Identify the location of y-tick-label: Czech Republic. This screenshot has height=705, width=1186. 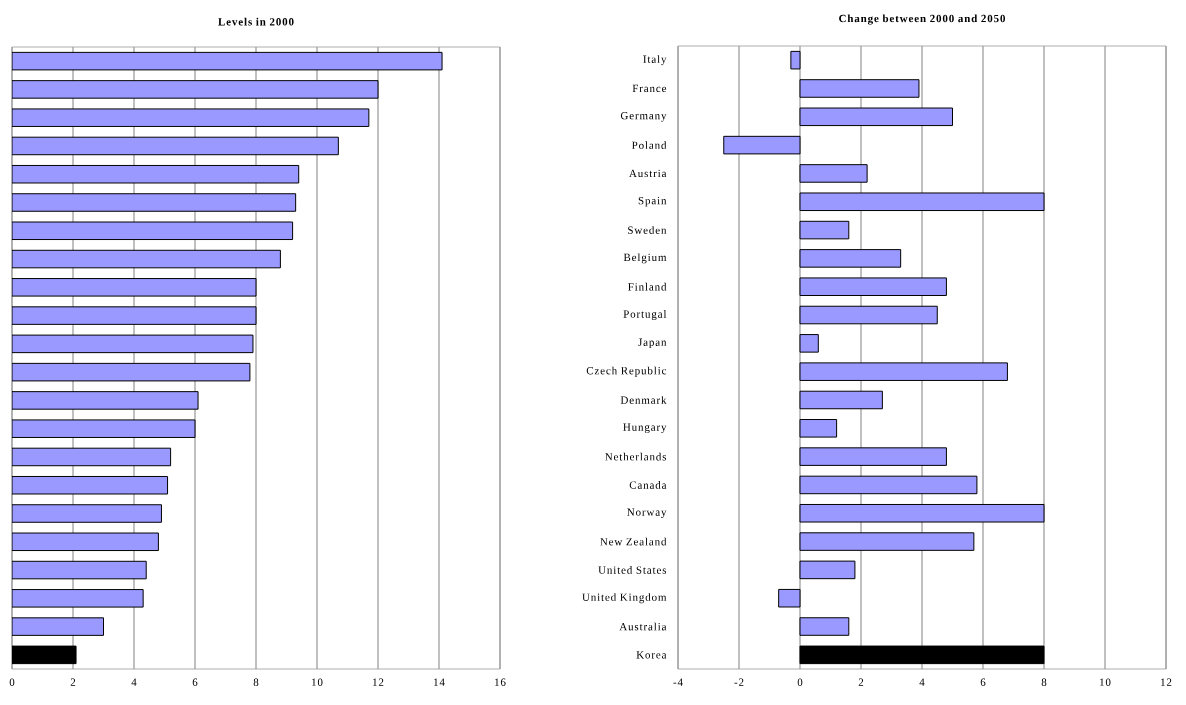
(626, 371).